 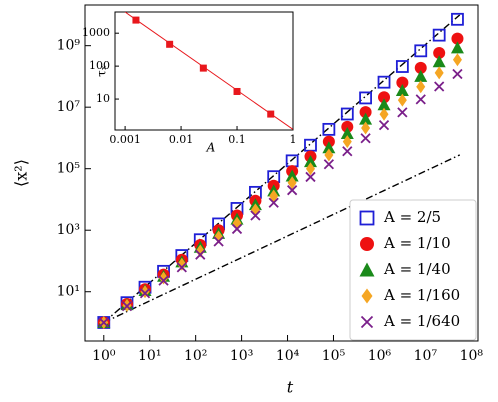 I want to click on legend-label: A = 1/160, so click(x=421, y=295).